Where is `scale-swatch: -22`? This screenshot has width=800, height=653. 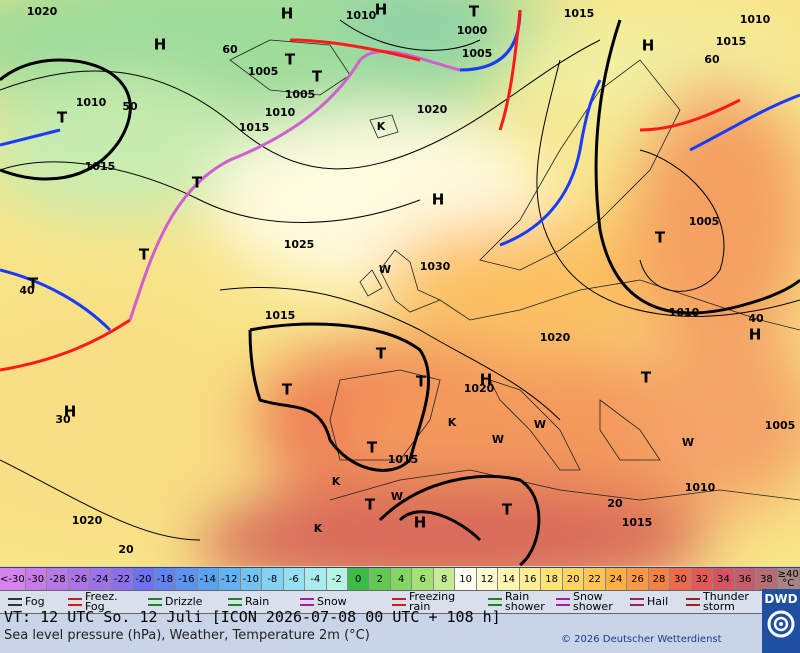 scale-swatch: -22 is located at coordinates (122, 579).